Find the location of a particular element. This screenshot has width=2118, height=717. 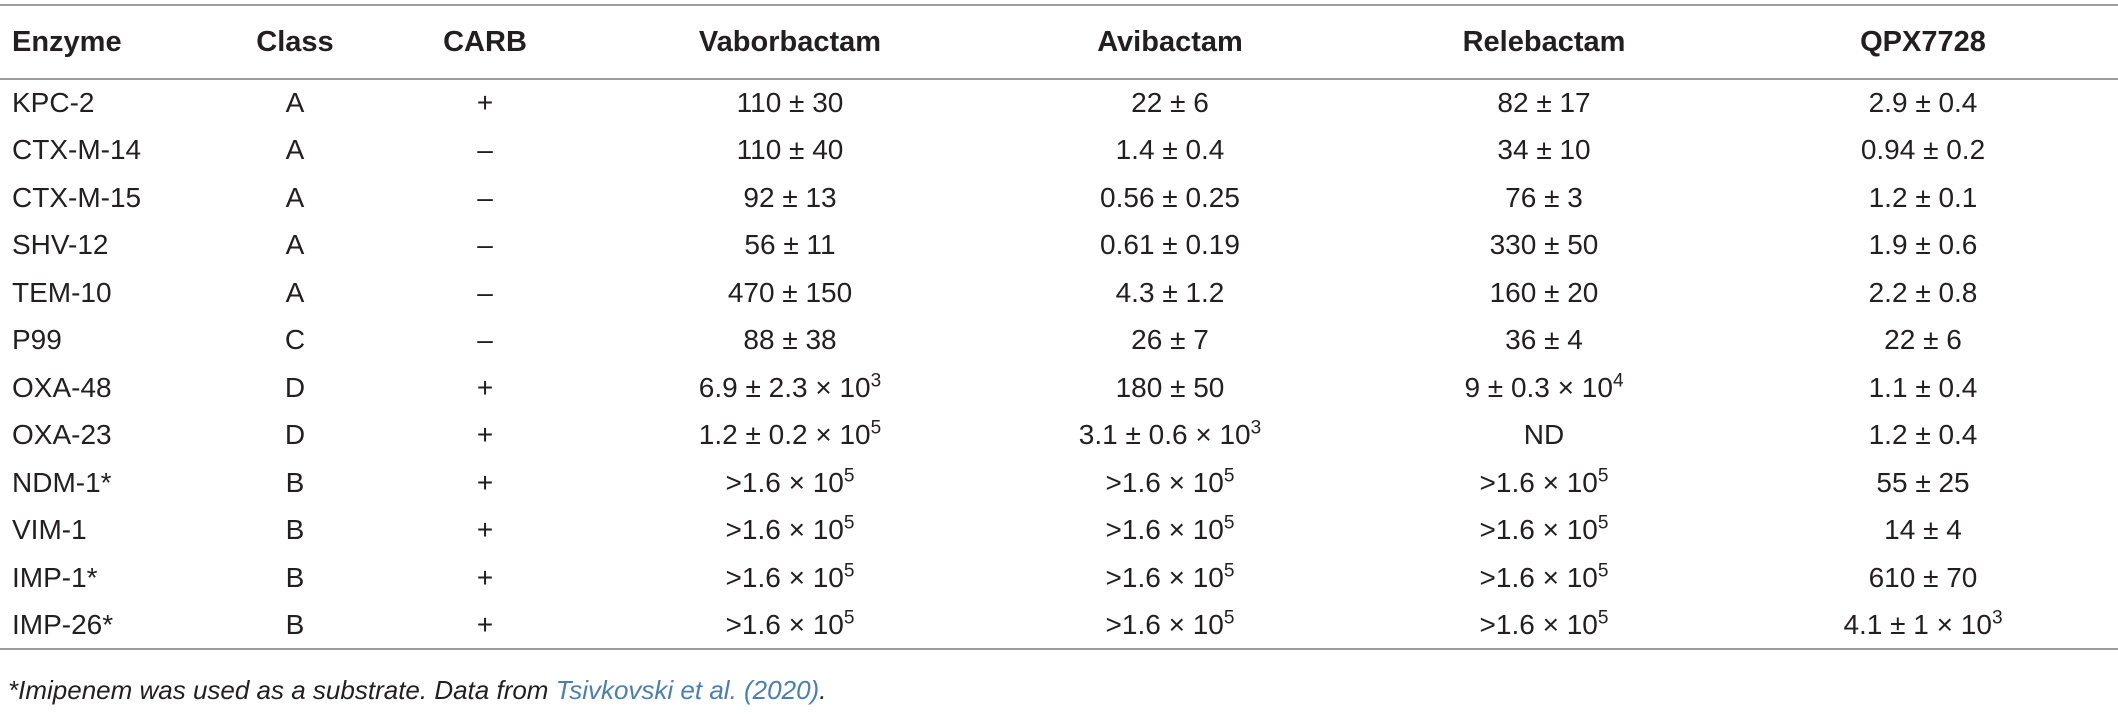

cell-enzyme: VIM-1 is located at coordinates (49, 530).